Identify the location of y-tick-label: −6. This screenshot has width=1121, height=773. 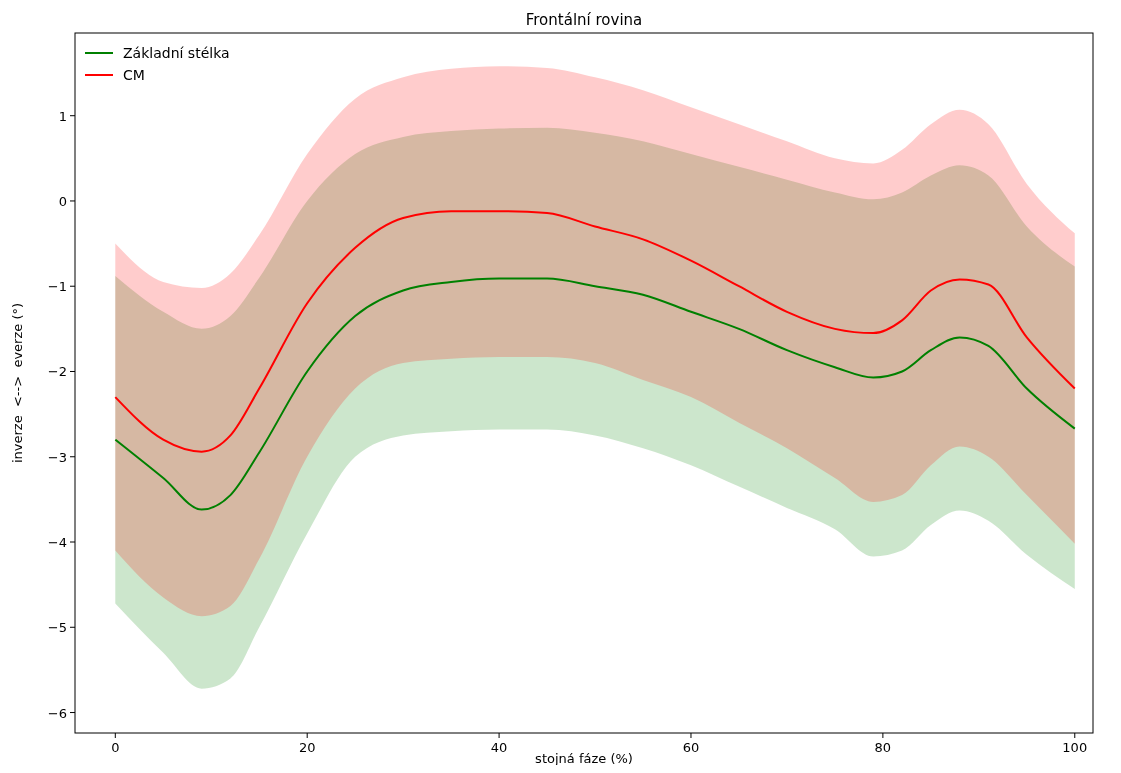
(57, 713).